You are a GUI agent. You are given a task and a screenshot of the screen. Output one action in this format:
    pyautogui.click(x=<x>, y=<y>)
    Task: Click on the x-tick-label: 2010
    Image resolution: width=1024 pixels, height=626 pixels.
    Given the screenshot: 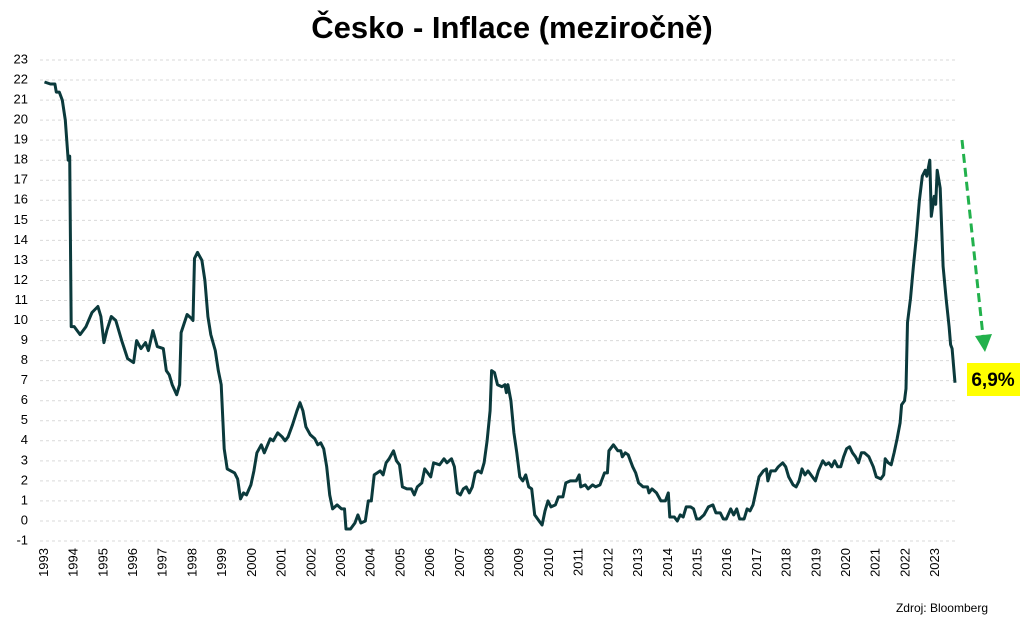 What is the action you would take?
    pyautogui.click(x=548, y=562)
    